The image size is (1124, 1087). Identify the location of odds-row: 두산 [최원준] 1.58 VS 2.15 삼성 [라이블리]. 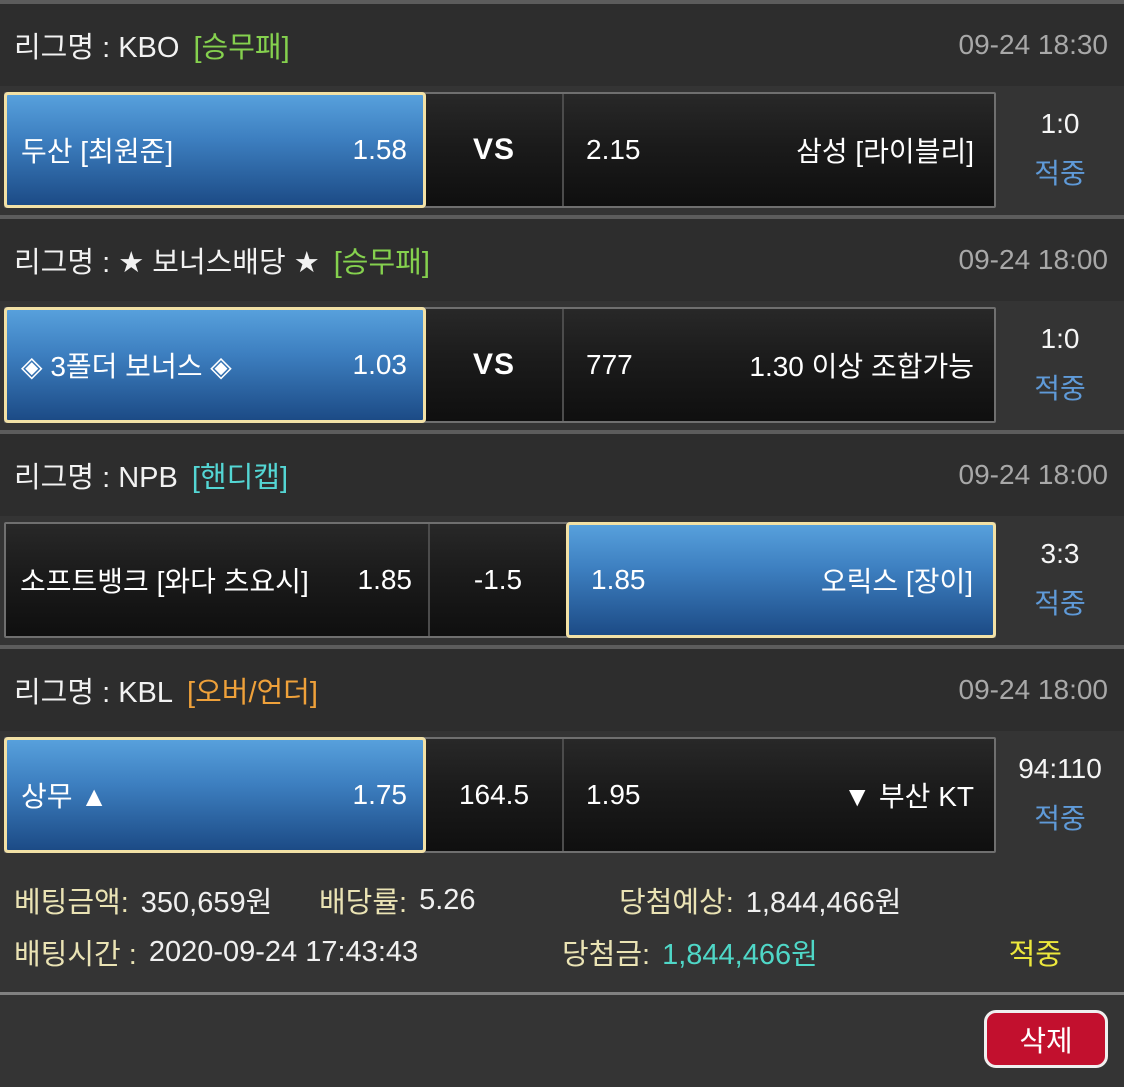
(500, 150).